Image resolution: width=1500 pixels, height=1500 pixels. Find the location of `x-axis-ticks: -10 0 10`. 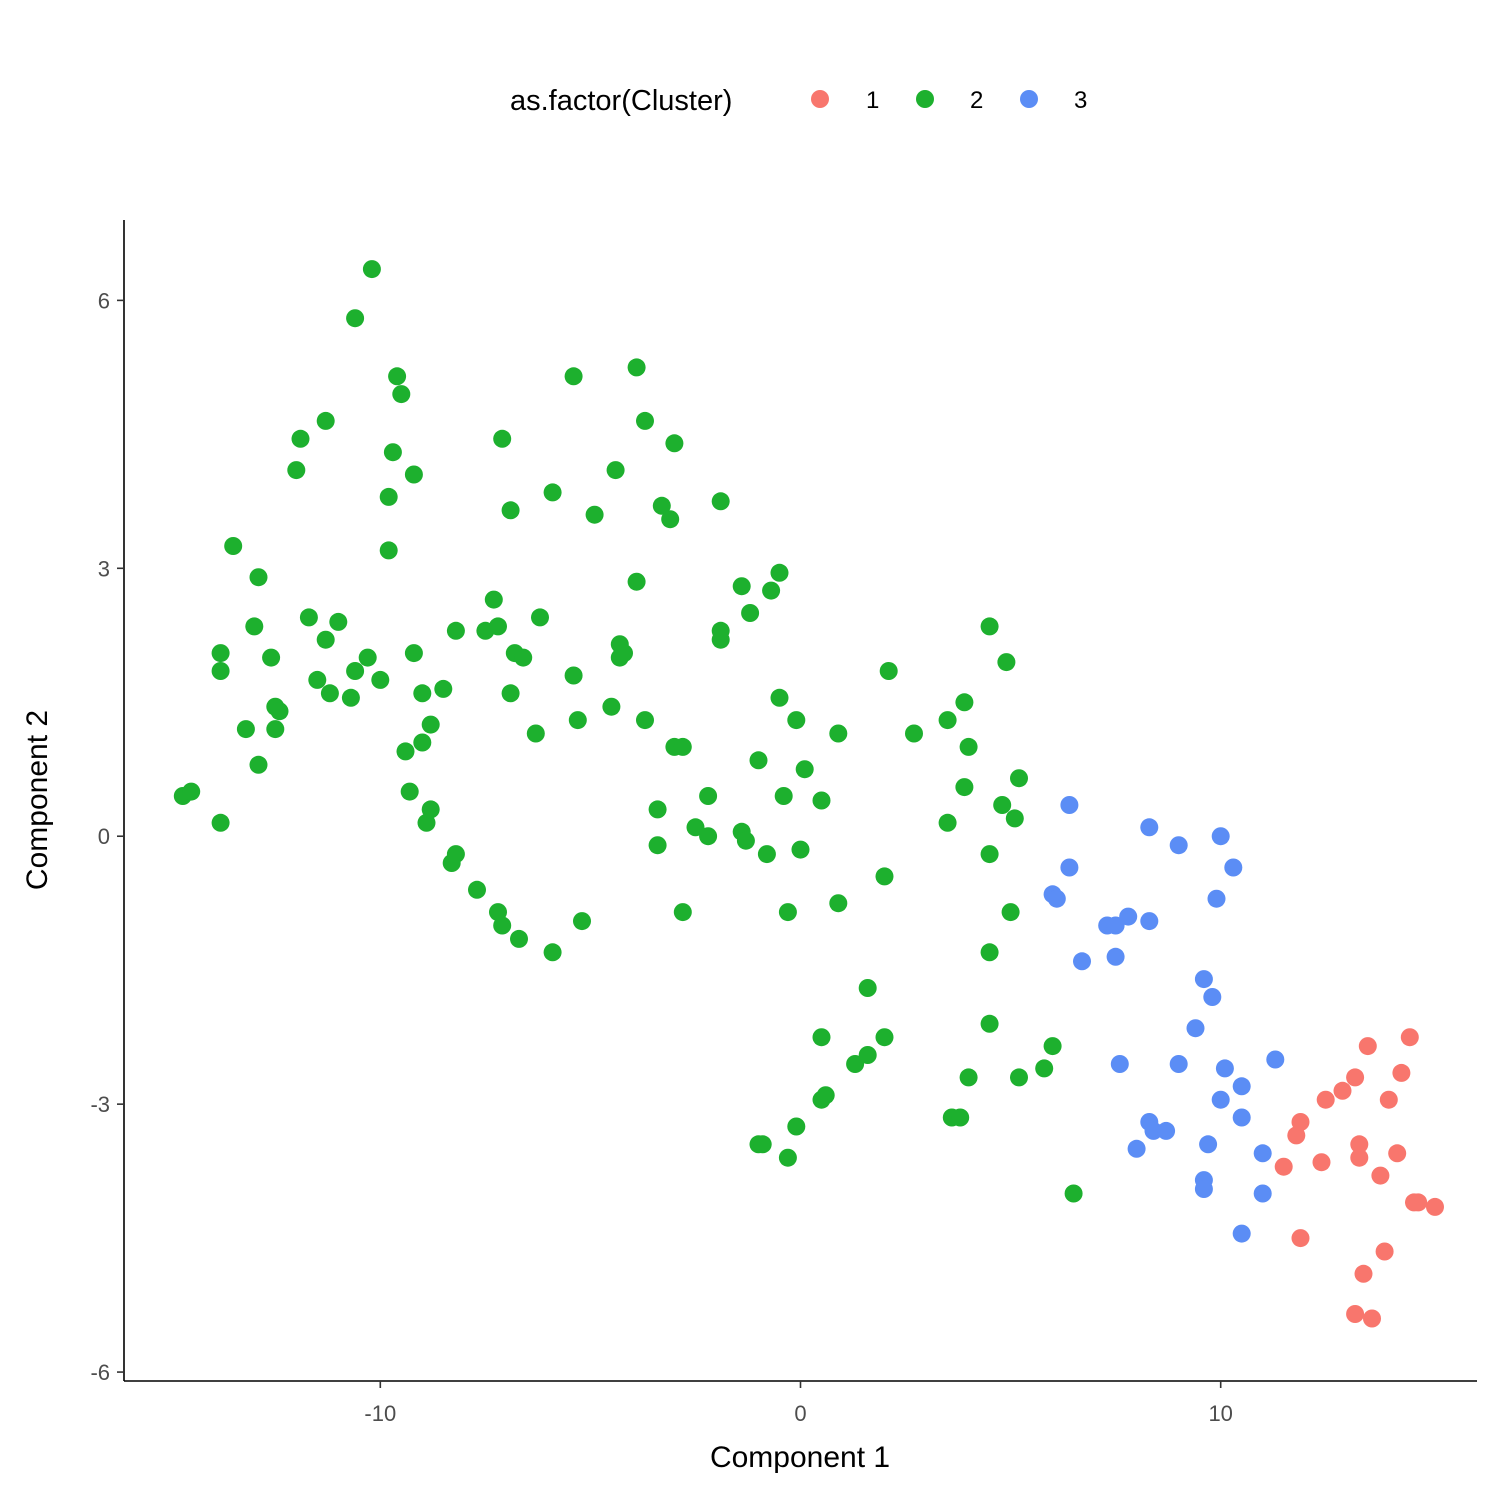

x-axis-ticks: -10 0 10 is located at coordinates (798, 1403).